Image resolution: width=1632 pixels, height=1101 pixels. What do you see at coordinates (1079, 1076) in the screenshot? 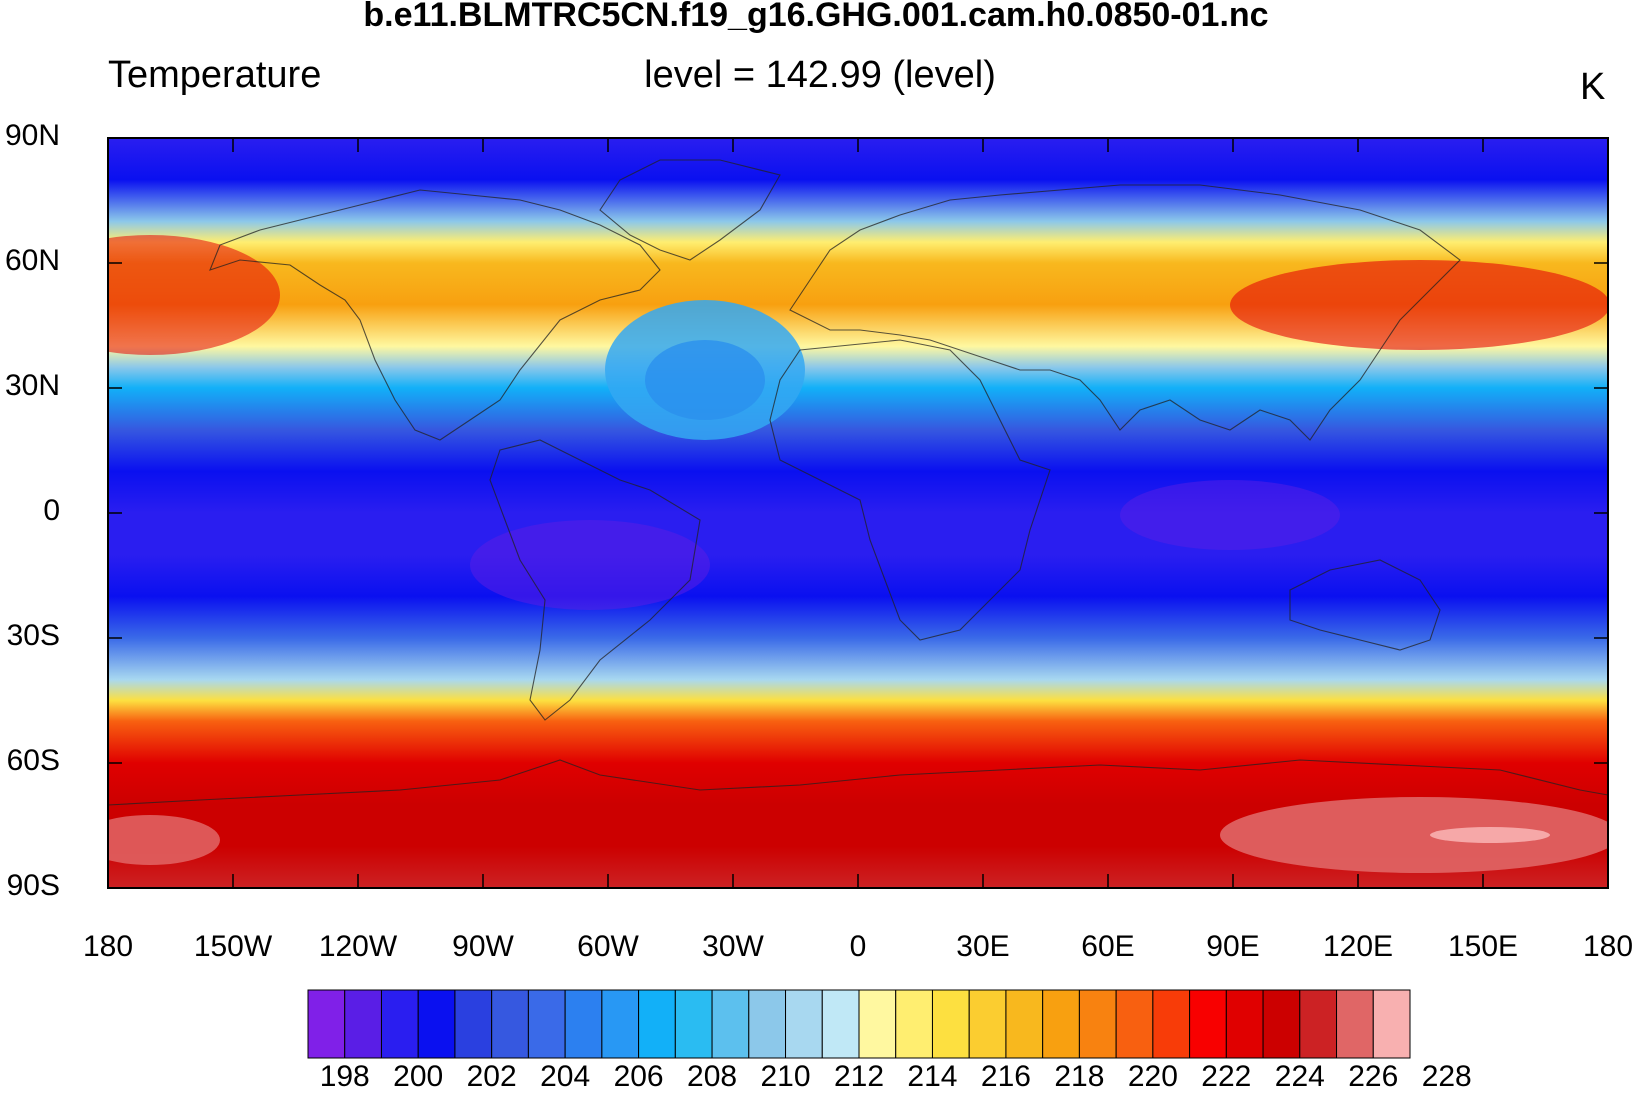
I see `colorbar-label: 218` at bounding box center [1079, 1076].